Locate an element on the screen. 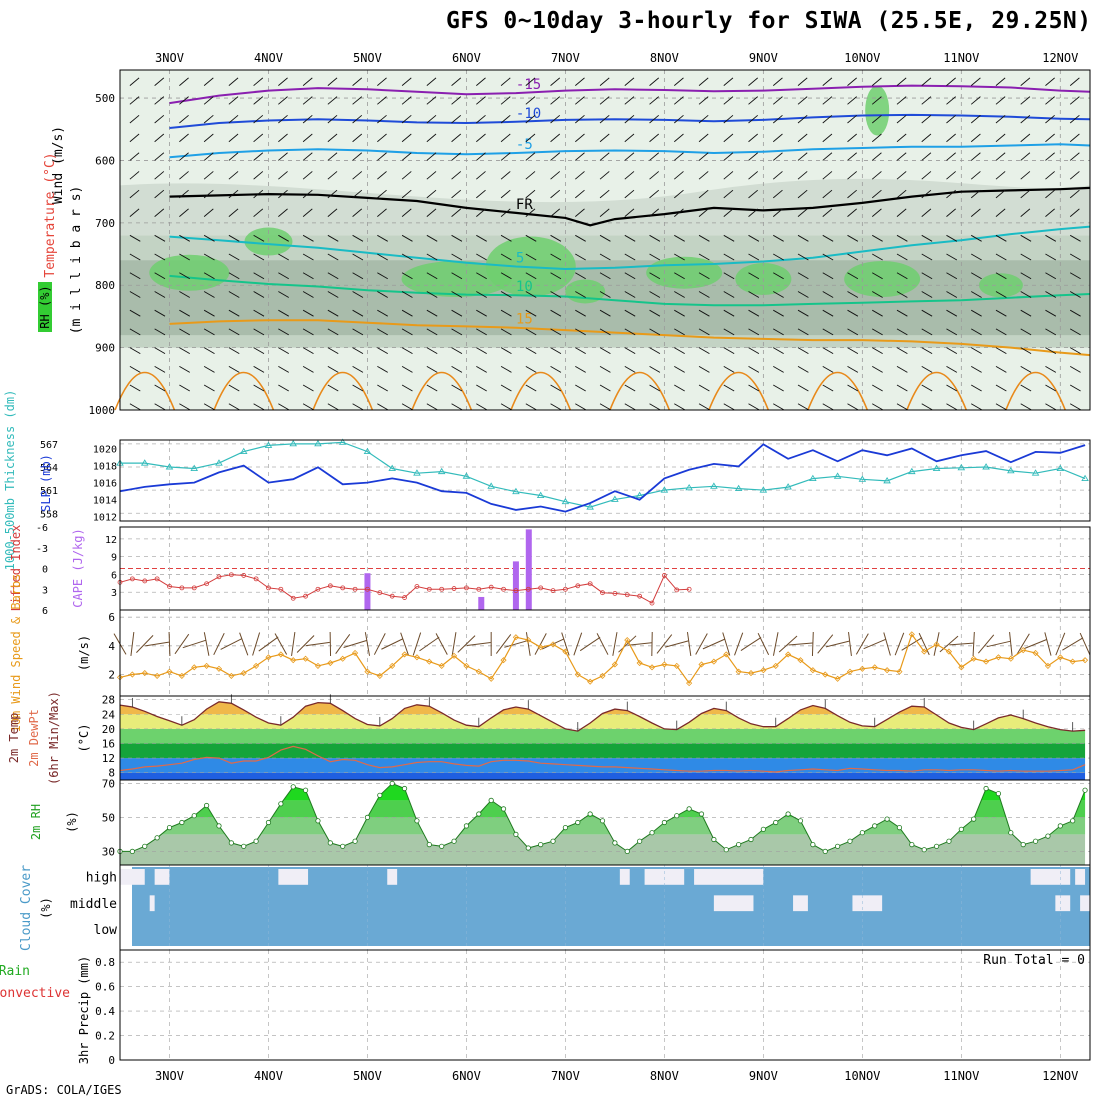 Image resolution: width=1100 pixels, height=1100 pixels. warm-isotherm-arc is located at coordinates (541, 391).